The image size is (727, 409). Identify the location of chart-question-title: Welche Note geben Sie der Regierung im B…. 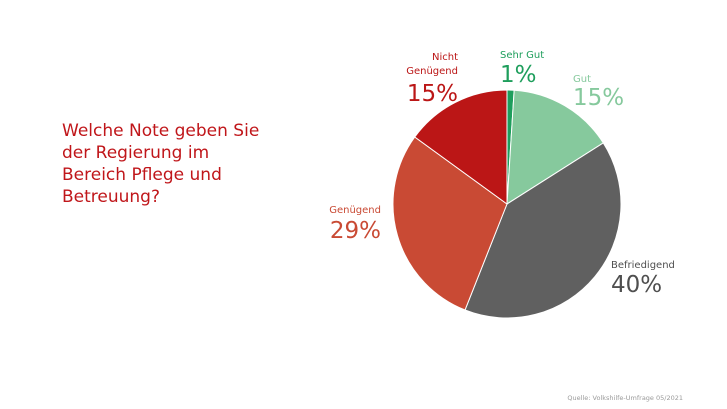
(161, 164).